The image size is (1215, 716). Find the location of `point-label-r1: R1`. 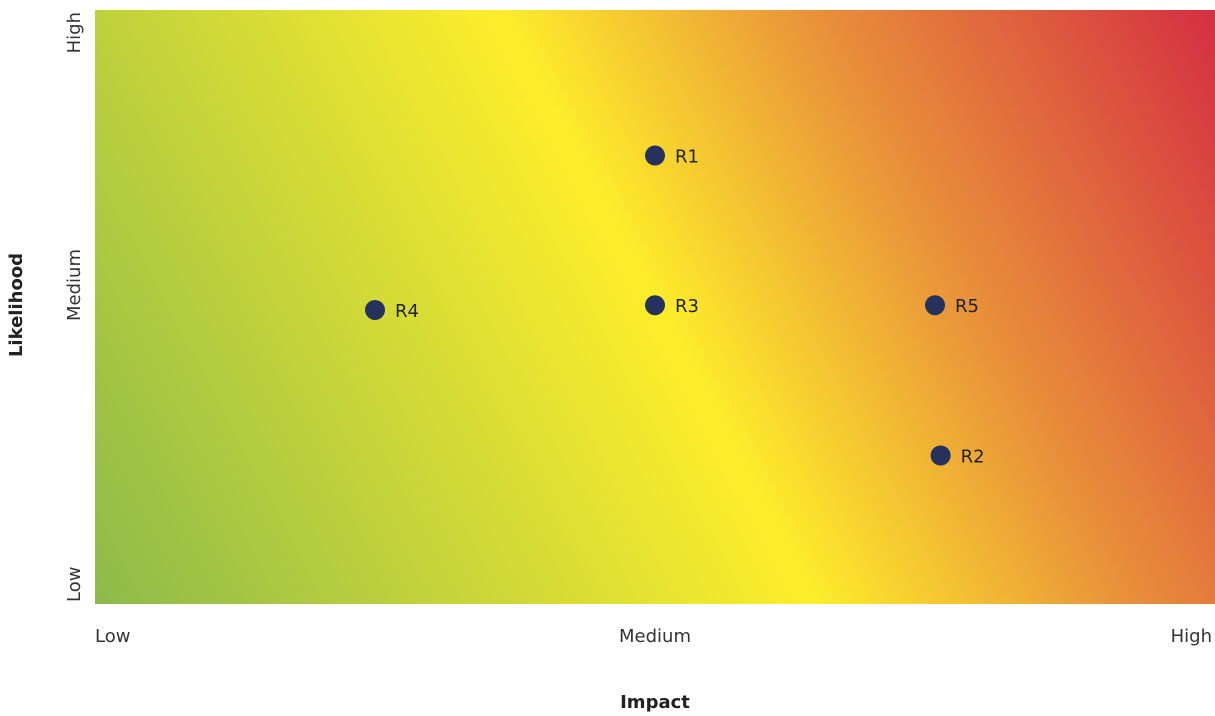

point-label-r1: R1 is located at coordinates (687, 157).